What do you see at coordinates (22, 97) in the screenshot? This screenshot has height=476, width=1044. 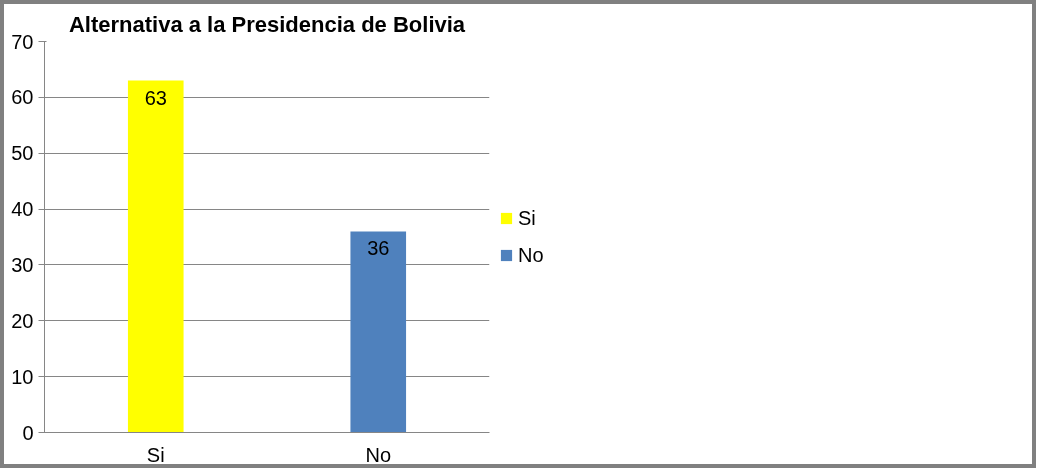 I see `y-tick-label: 60` at bounding box center [22, 97].